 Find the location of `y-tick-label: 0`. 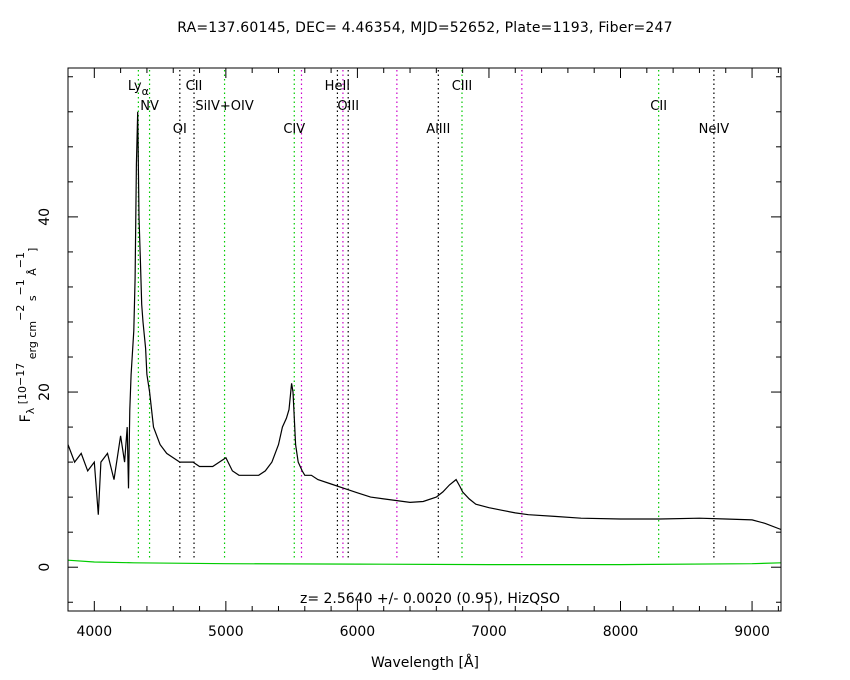

y-tick-label: 0 is located at coordinates (45, 567).